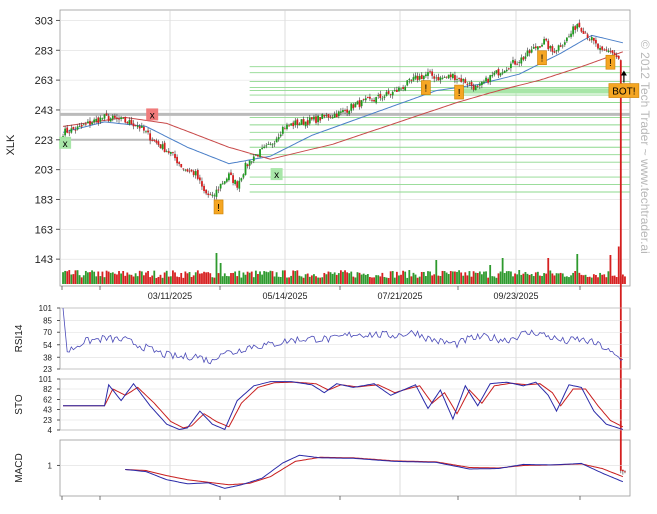  What do you see at coordinates (345, 468) in the screenshot?
I see `macd-panel-frame` at bounding box center [345, 468].